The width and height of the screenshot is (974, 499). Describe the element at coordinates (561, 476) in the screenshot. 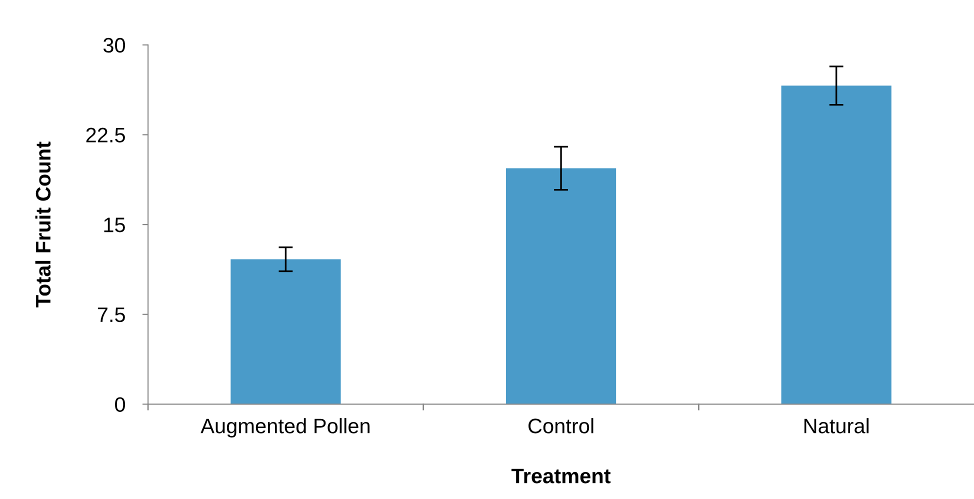

I see `x-axis-title: Treatment` at that location.